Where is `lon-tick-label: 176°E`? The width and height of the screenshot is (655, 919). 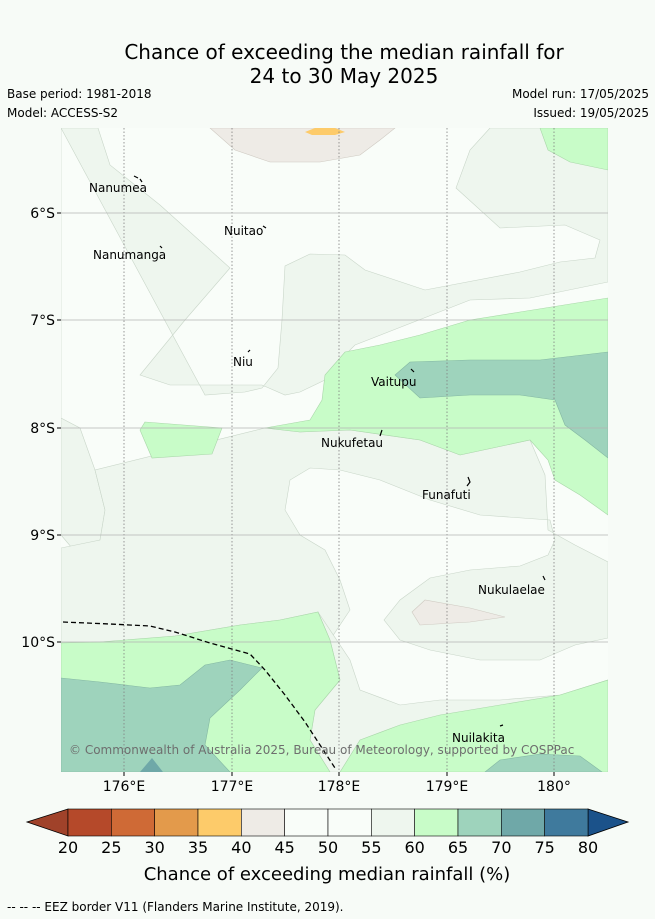 lon-tick-label: 176°E is located at coordinates (124, 787).